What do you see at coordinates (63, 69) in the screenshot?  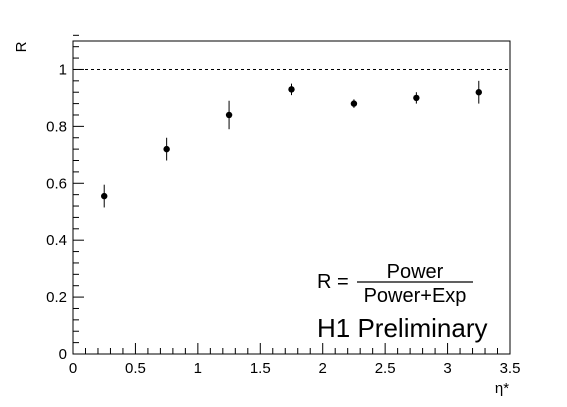 I see `y-tick-label: 1` at bounding box center [63, 69].